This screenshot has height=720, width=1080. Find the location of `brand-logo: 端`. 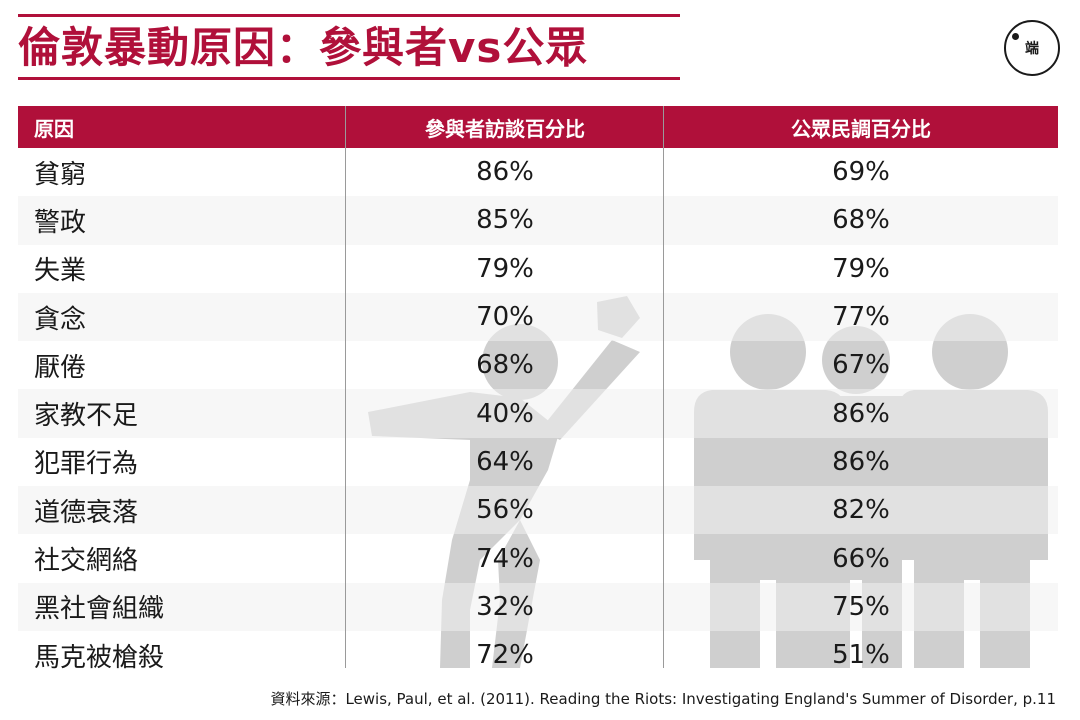

brand-logo: 端 is located at coordinates (1032, 48).